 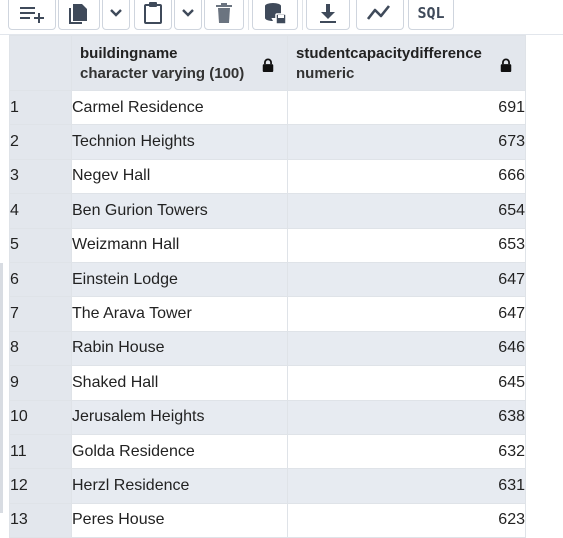 I want to click on delete-icon, so click(x=224, y=13).